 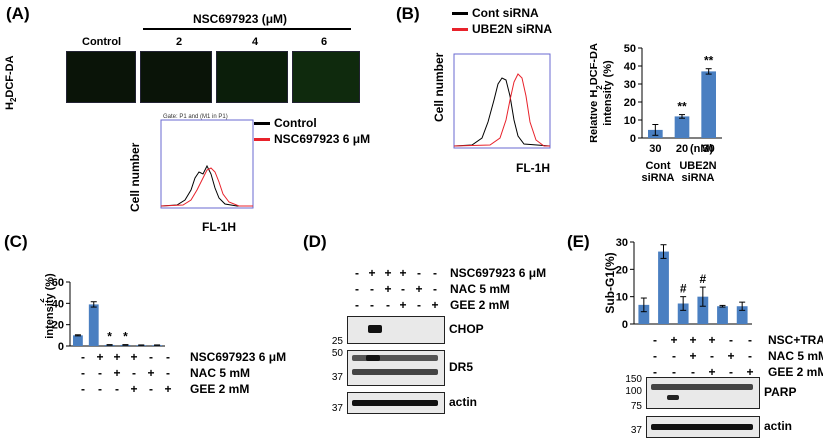 I want to click on significance-mark: **, so click(x=682, y=107).